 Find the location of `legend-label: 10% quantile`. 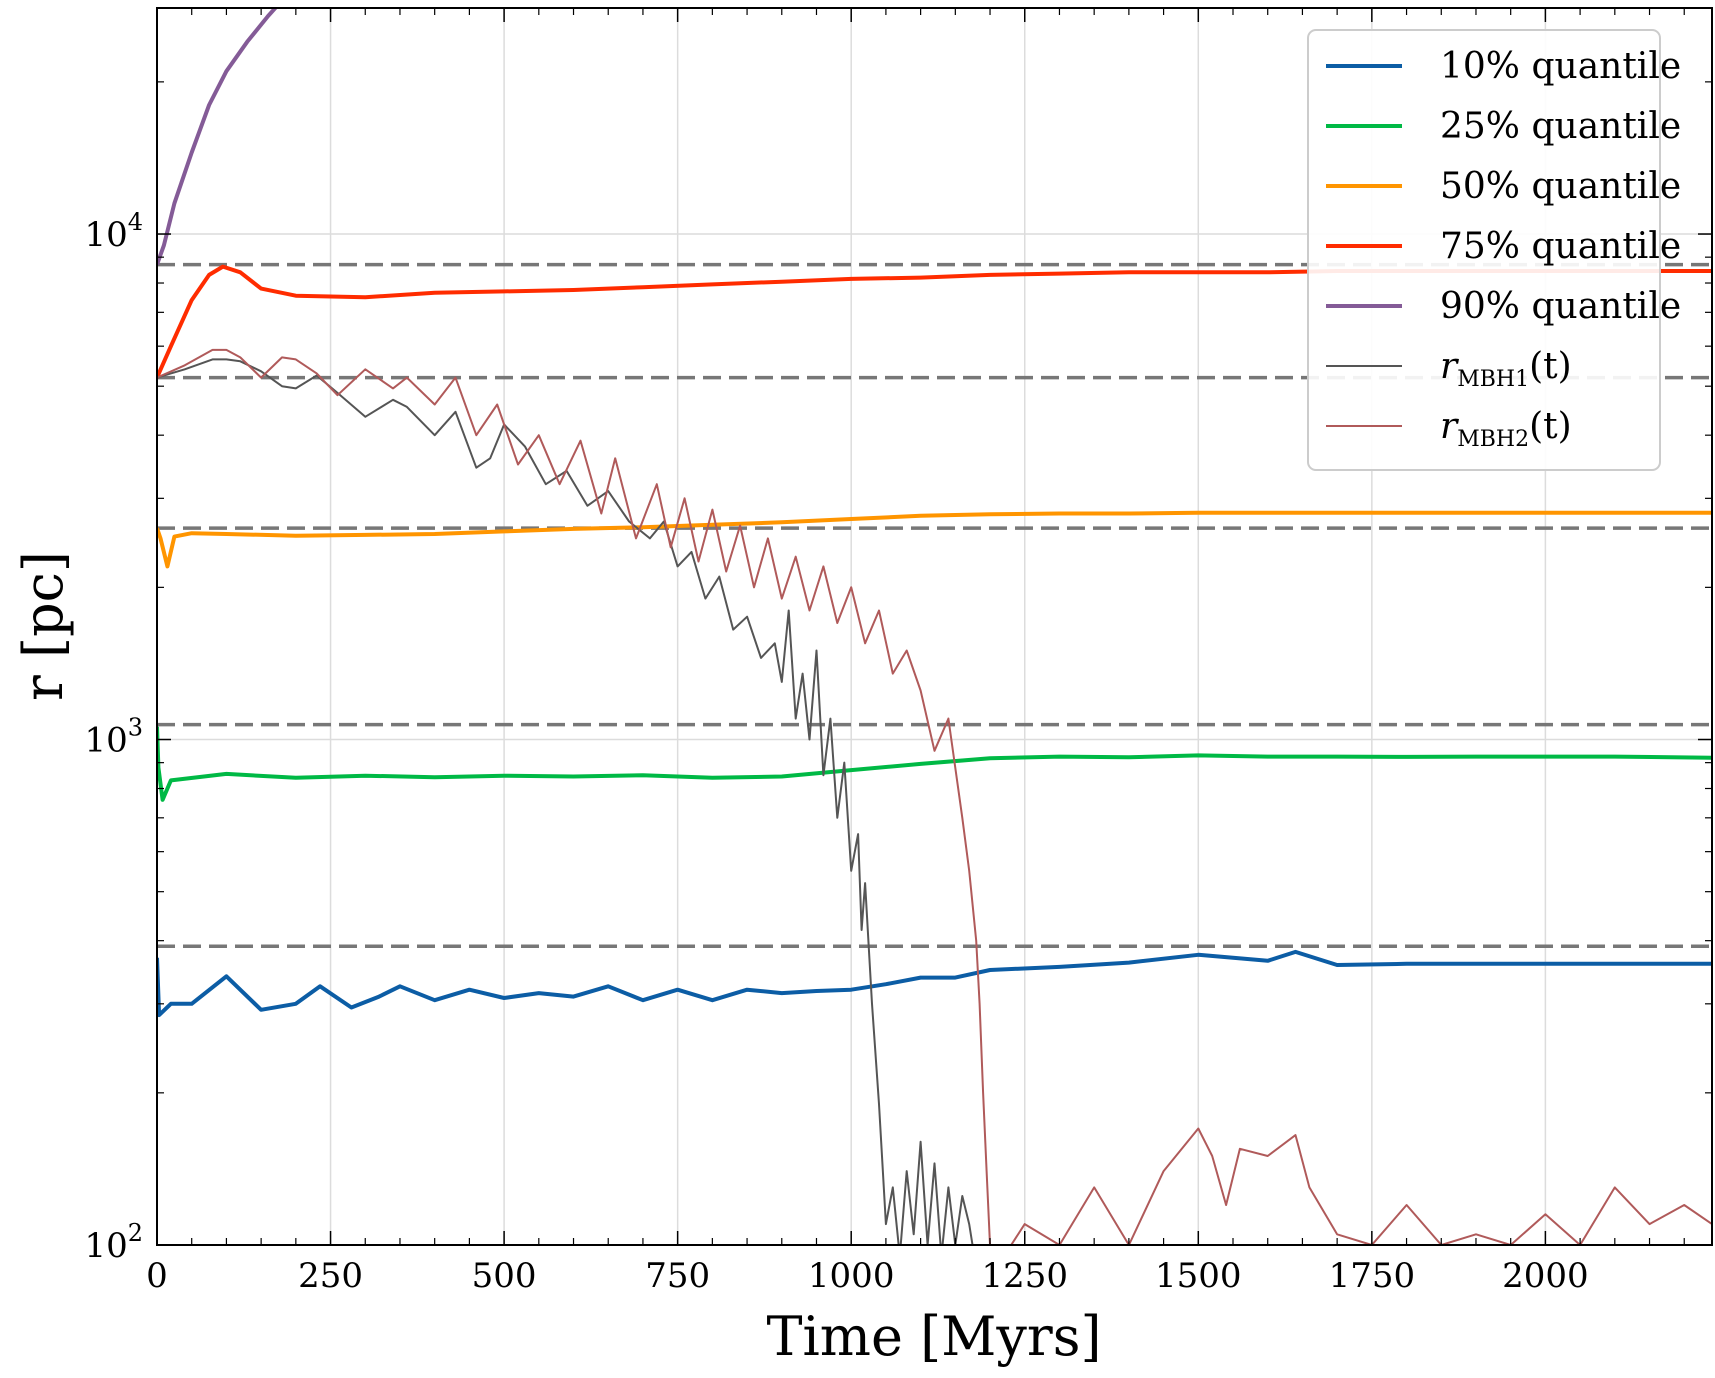

legend-label: 10% quantile is located at coordinates (1560, 66).